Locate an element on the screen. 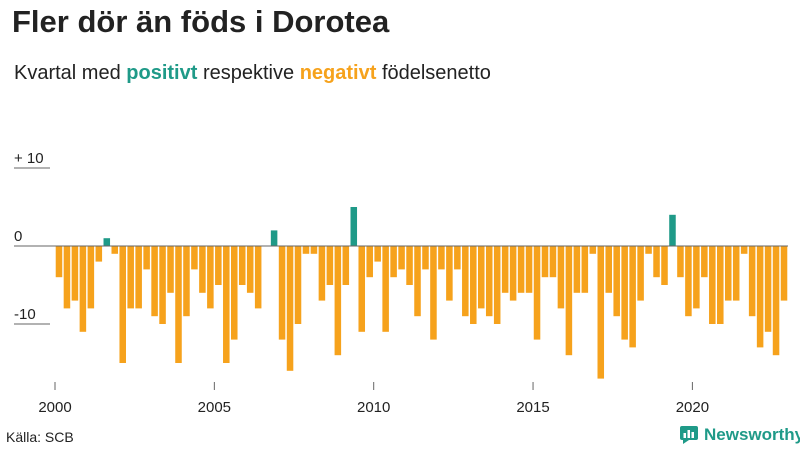 This screenshot has width=800, height=450. bar: 2020 Q2: -4 is located at coordinates (704, 262).